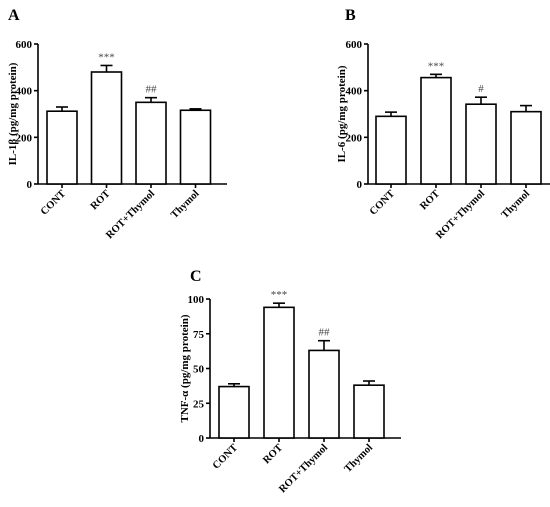 This screenshot has width=550, height=507. Describe the element at coordinates (199, 370) in the screenshot. I see `y-tick-label: 50` at that location.